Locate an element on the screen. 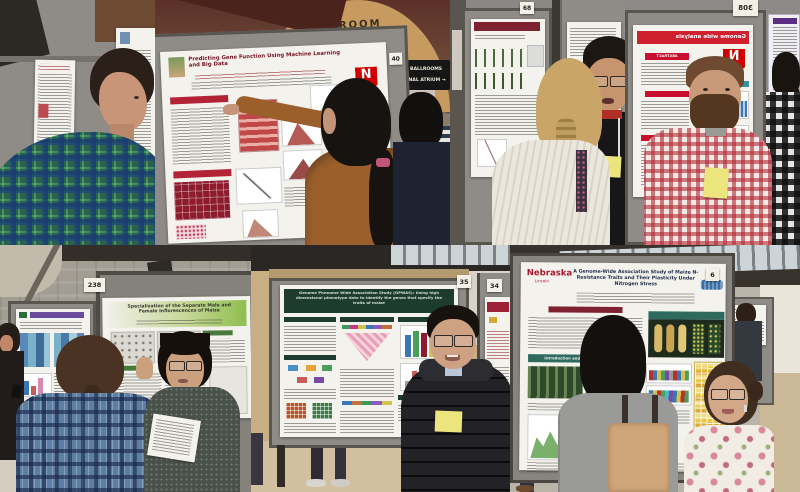  plant-row-figure is located at coordinates (500, 58).